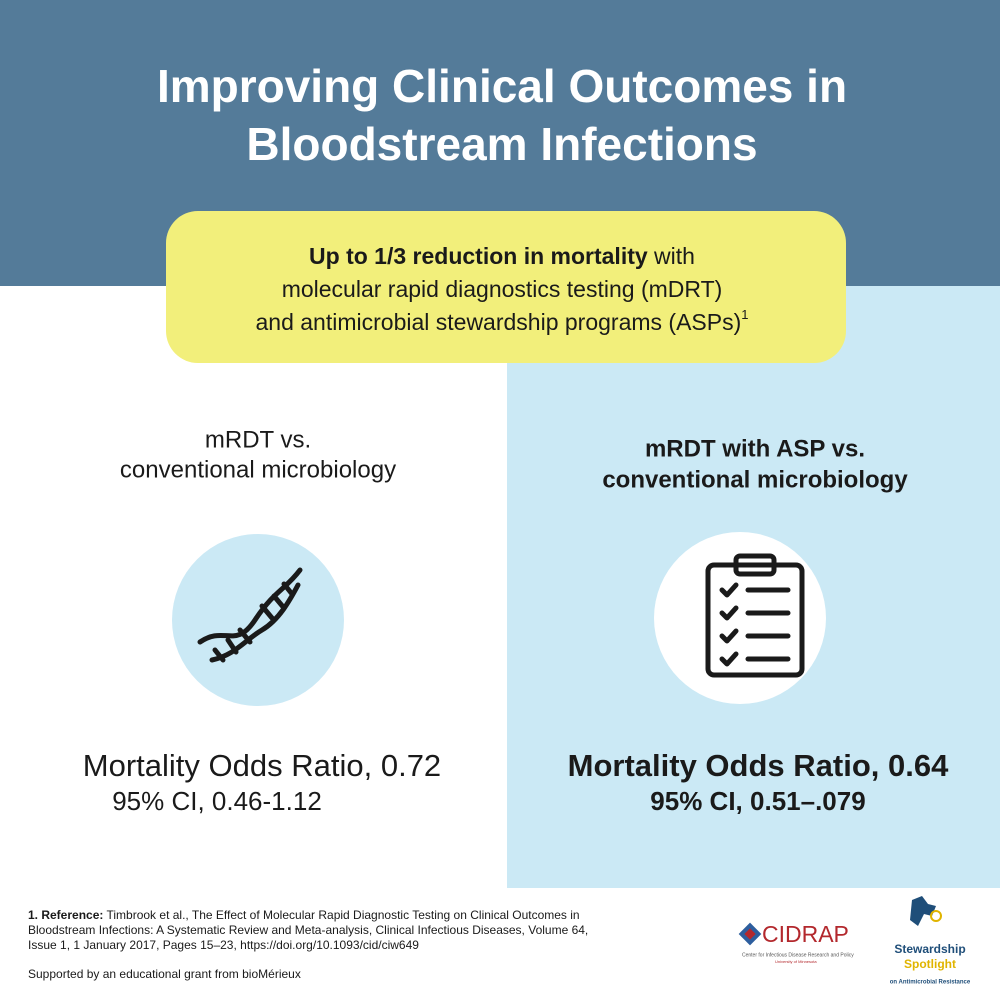 Image resolution: width=1000 pixels, height=1000 pixels. What do you see at coordinates (65, 915) in the screenshot?
I see `reference-label: 1. Reference:` at bounding box center [65, 915].